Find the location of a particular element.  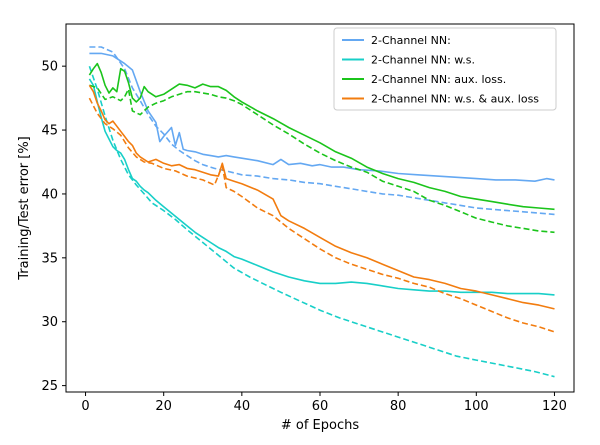

legend-entry-label: 2-Channel NN: is located at coordinates (411, 40).